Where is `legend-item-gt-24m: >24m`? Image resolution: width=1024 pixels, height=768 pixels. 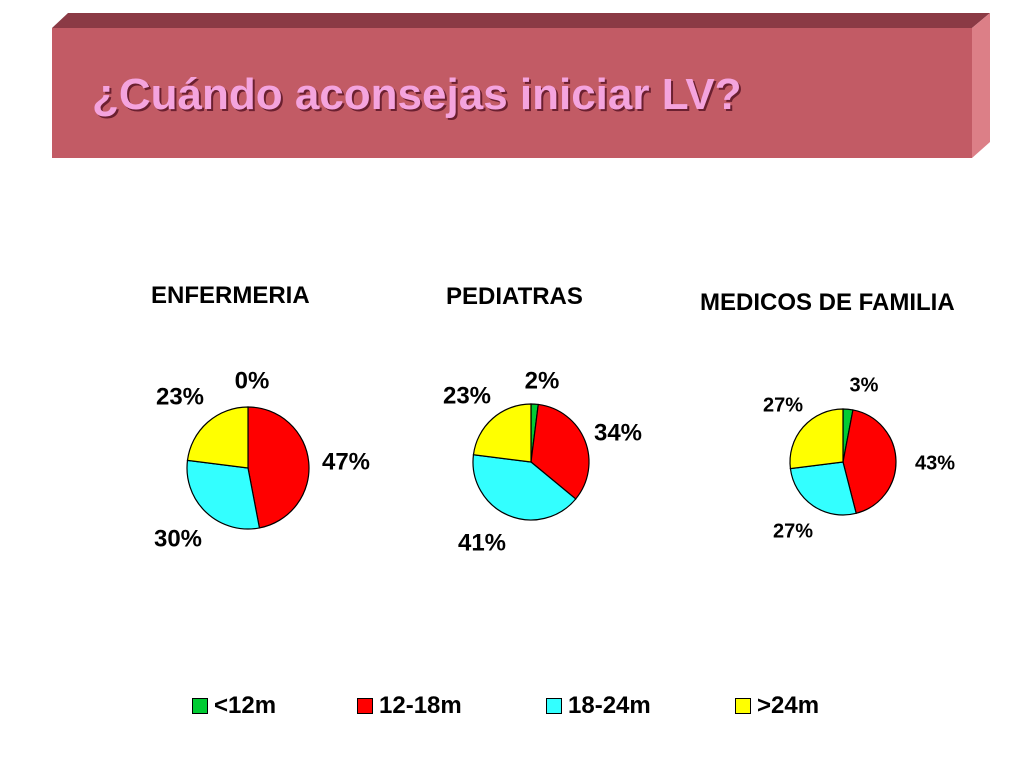
legend-item-gt-24m: >24m is located at coordinates (777, 706).